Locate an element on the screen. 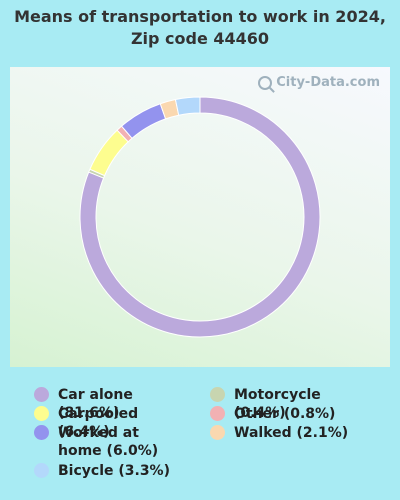 The width and height of the screenshot is (400, 500). legend-item-worked-at-home: Worked at home (6.0%) is located at coordinates (106, 442).